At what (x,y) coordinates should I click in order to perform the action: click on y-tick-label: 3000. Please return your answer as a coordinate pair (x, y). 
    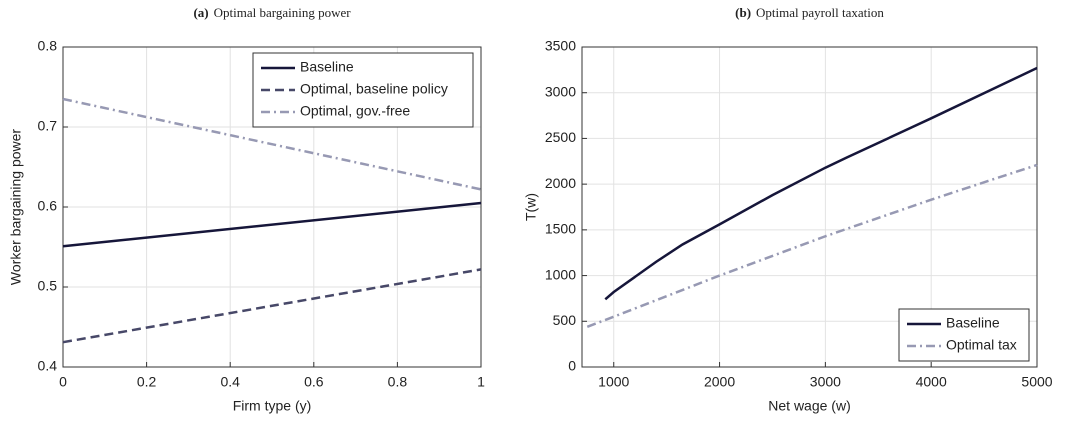
    Looking at the image, I should click on (560, 91).